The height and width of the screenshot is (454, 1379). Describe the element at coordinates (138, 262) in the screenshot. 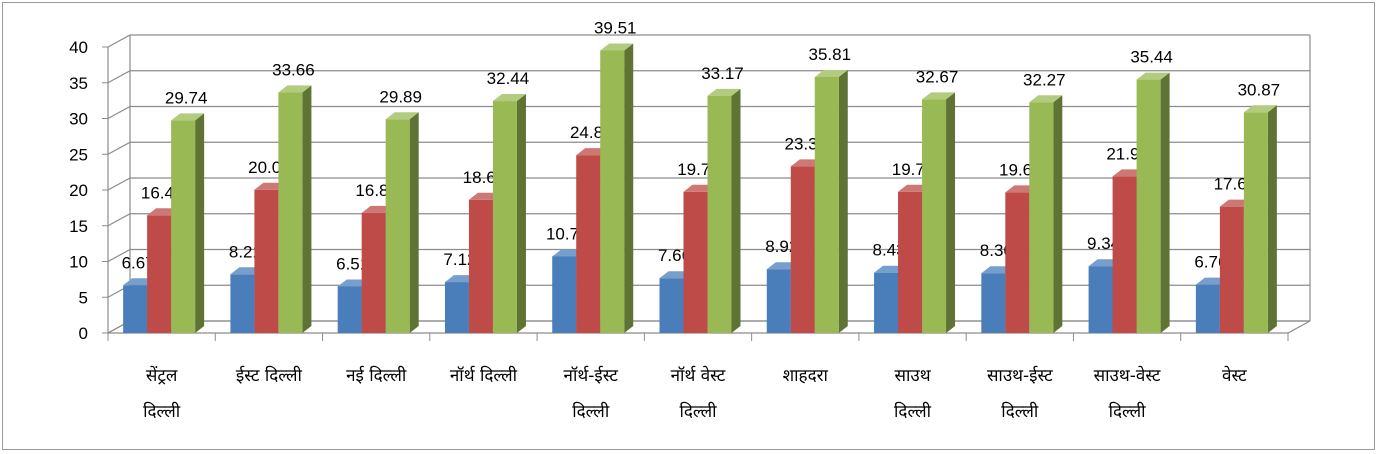

I see `data-label: 6.67` at that location.